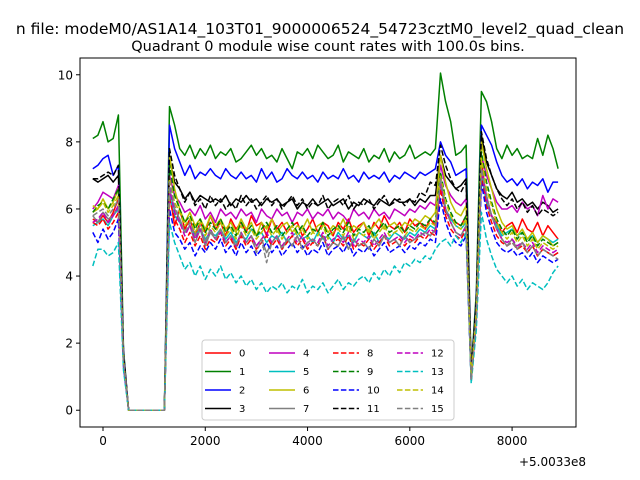 Image resolution: width=640 pixels, height=480 pixels. What do you see at coordinates (552, 462) in the screenshot?
I see `x-offset-label: +5.0033e8` at bounding box center [552, 462].